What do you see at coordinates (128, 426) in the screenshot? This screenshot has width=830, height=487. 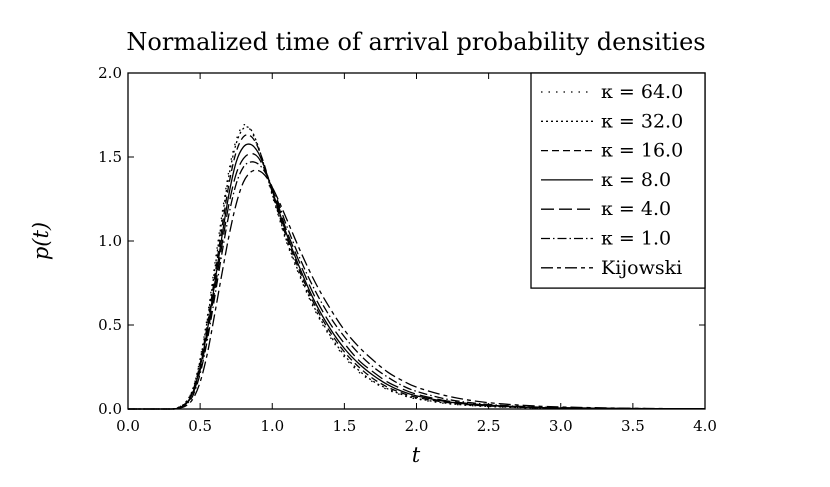 I see `x-tick-label: 0.0` at bounding box center [128, 426].